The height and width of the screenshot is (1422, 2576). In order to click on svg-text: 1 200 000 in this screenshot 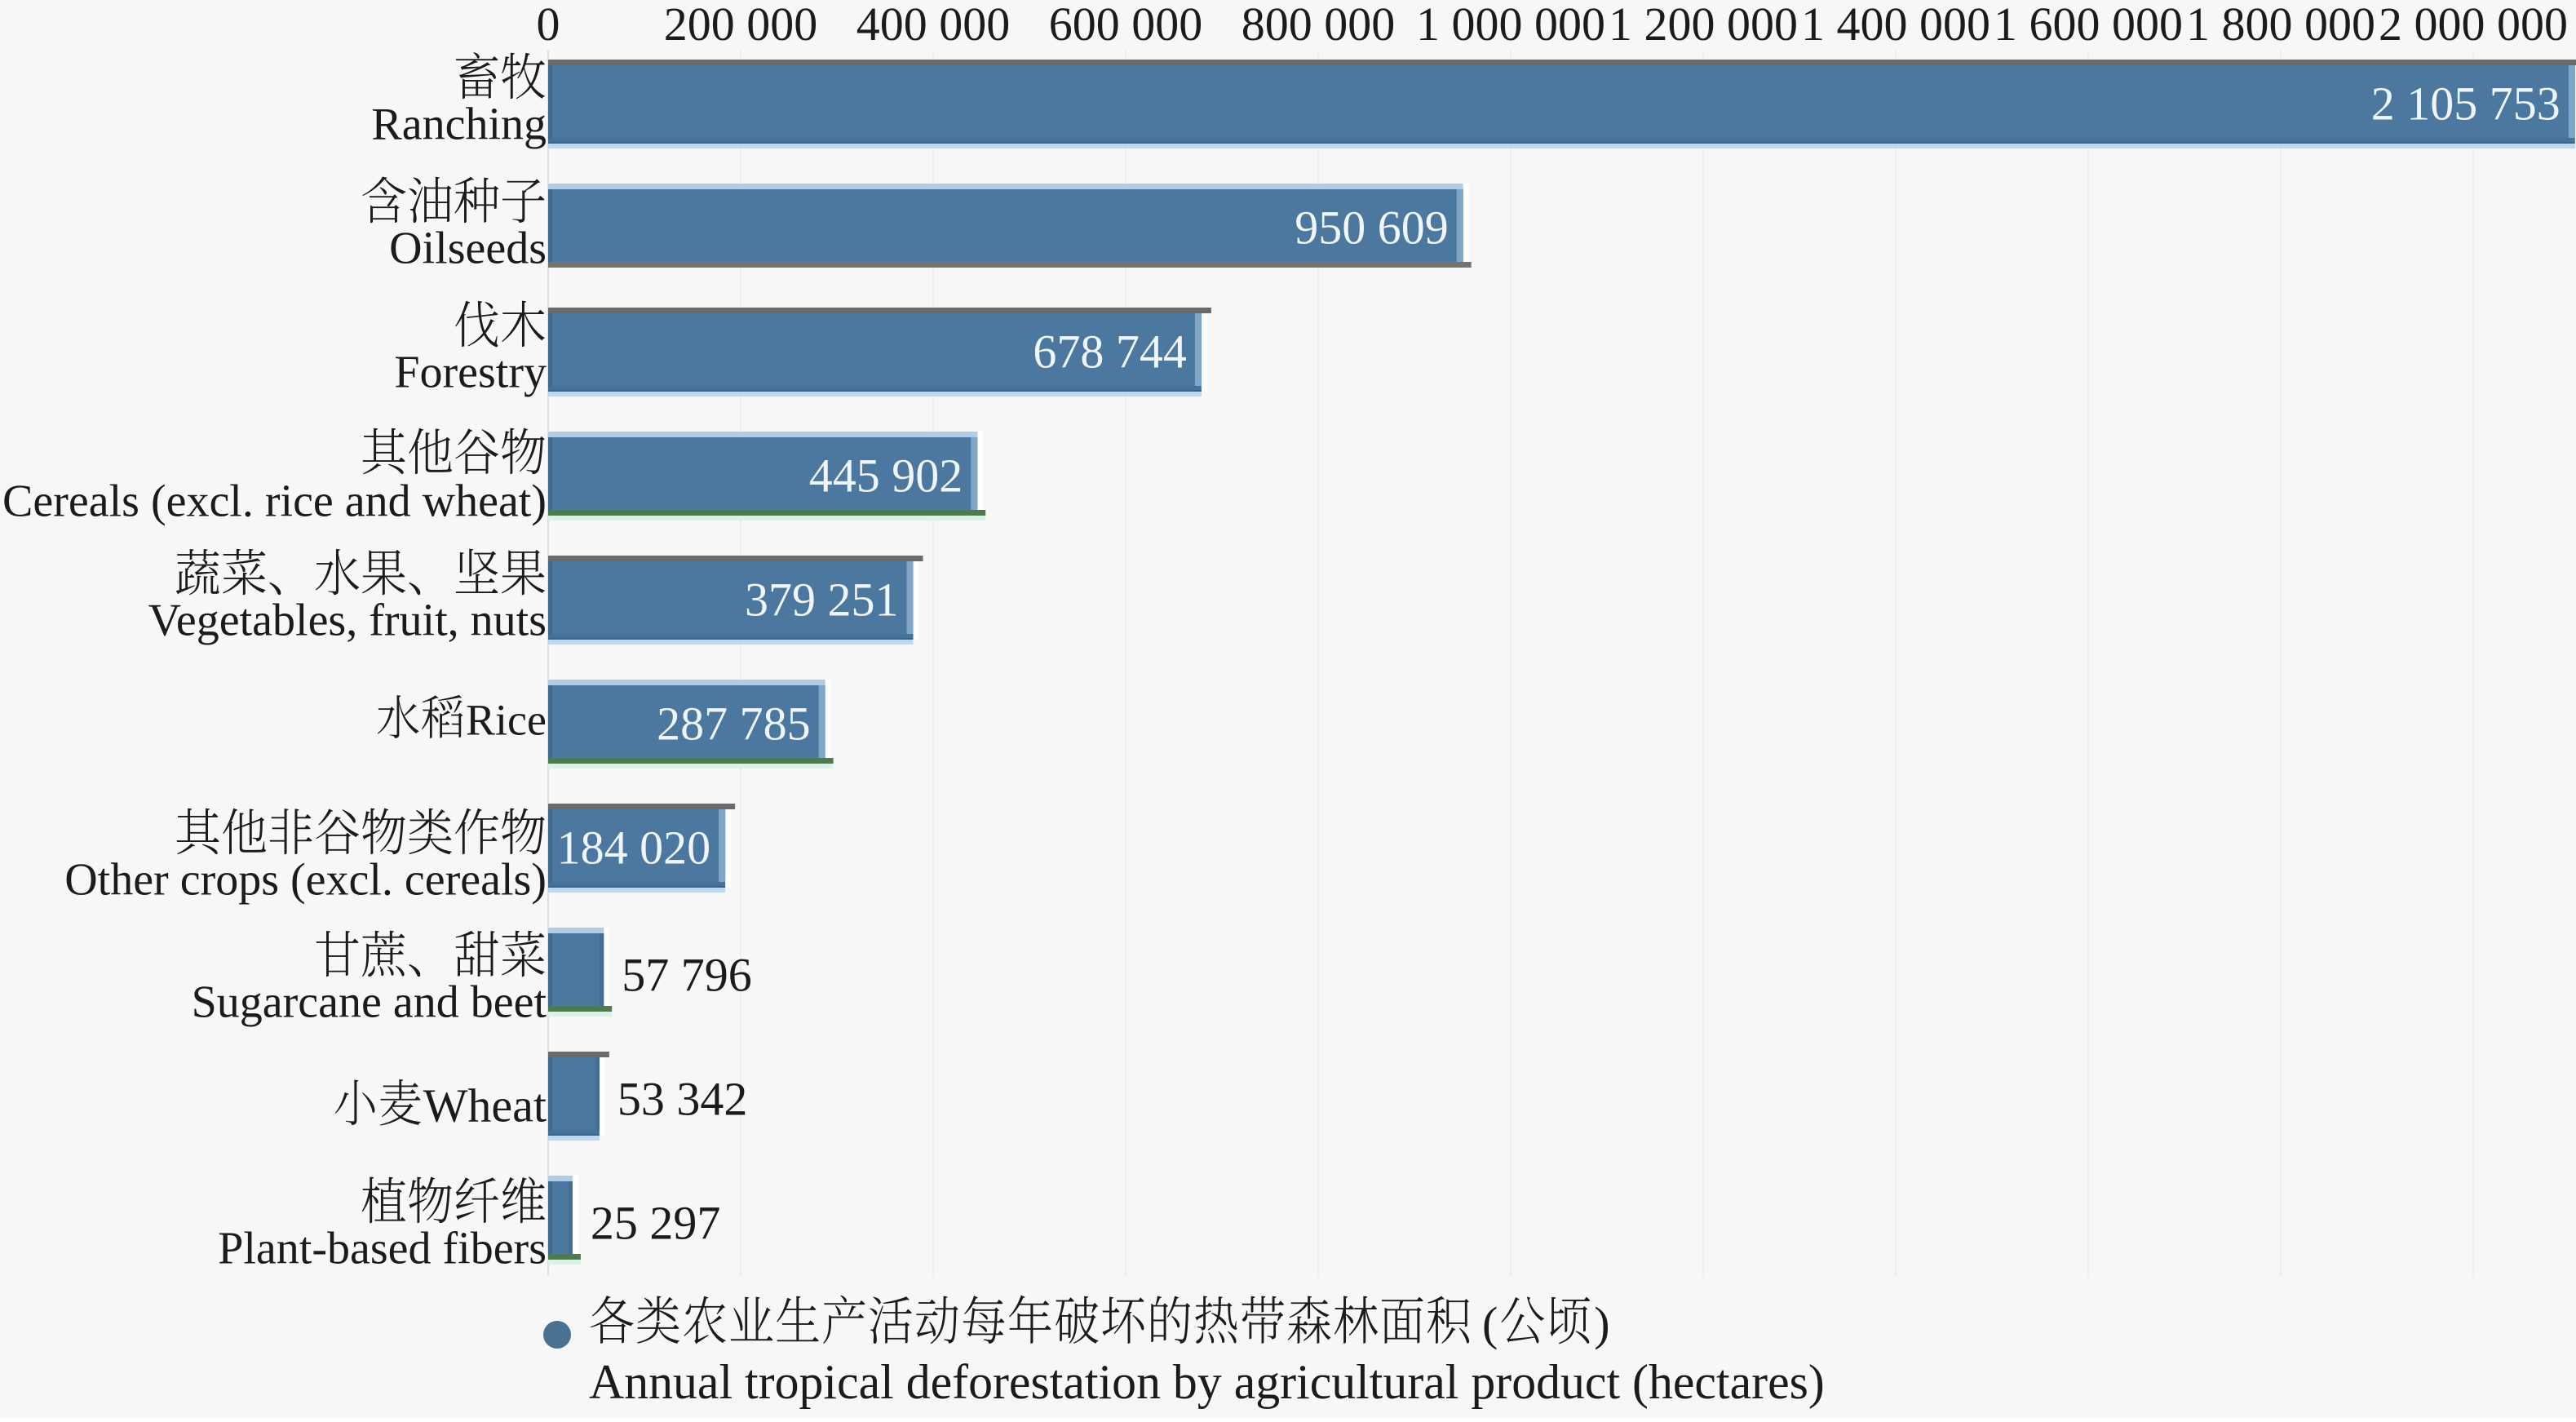, I will do `click(1703, 25)`.